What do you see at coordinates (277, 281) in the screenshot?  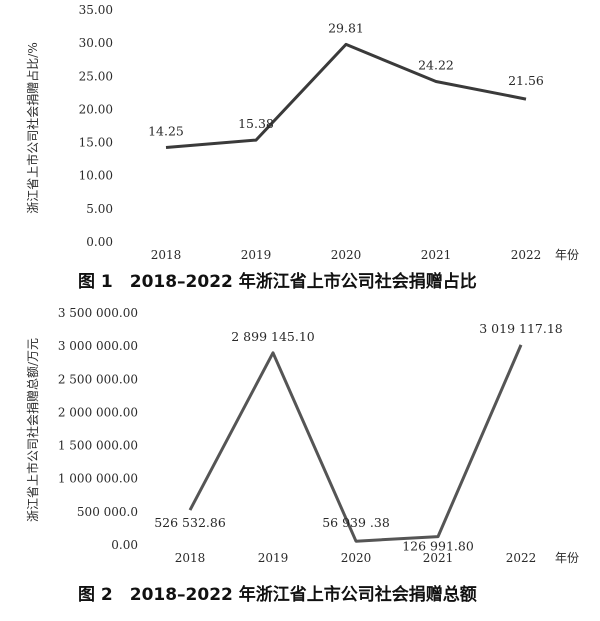 I see `figure-caption: 图 1 2018–2022 年浙江省上市公司社会捐赠占比` at bounding box center [277, 281].